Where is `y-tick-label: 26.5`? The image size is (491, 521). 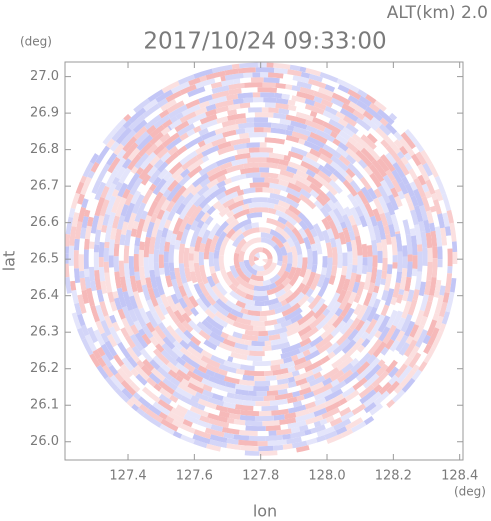 y-tick-label: 26.5 is located at coordinates (44, 259).